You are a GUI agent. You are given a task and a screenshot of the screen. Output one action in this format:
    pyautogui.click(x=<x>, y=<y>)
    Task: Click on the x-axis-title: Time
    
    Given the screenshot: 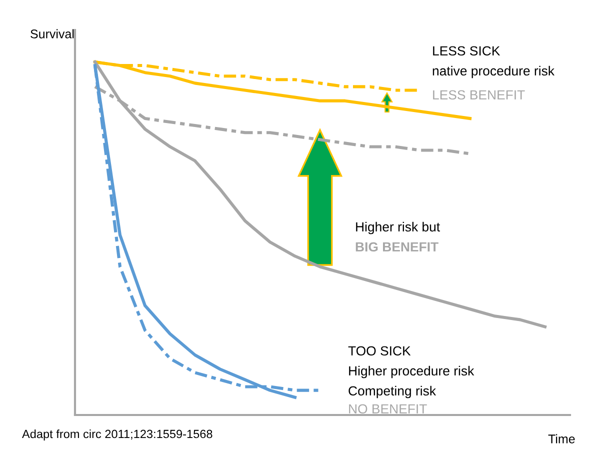 What is the action you would take?
    pyautogui.click(x=561, y=439)
    